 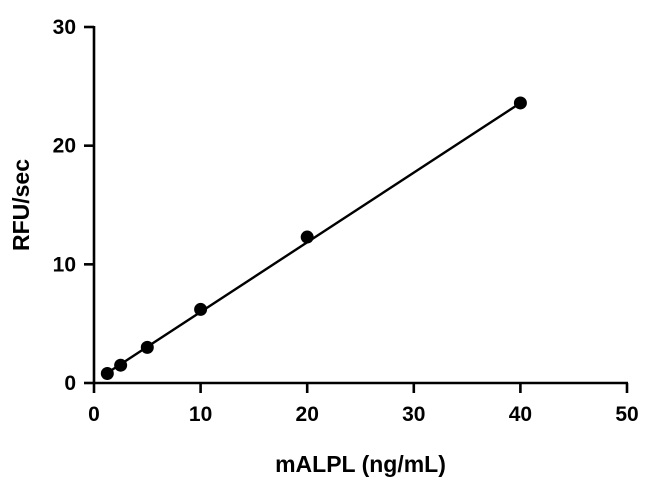 I want to click on x-axis-title: mALPL (ng/mL), so click(x=360, y=464).